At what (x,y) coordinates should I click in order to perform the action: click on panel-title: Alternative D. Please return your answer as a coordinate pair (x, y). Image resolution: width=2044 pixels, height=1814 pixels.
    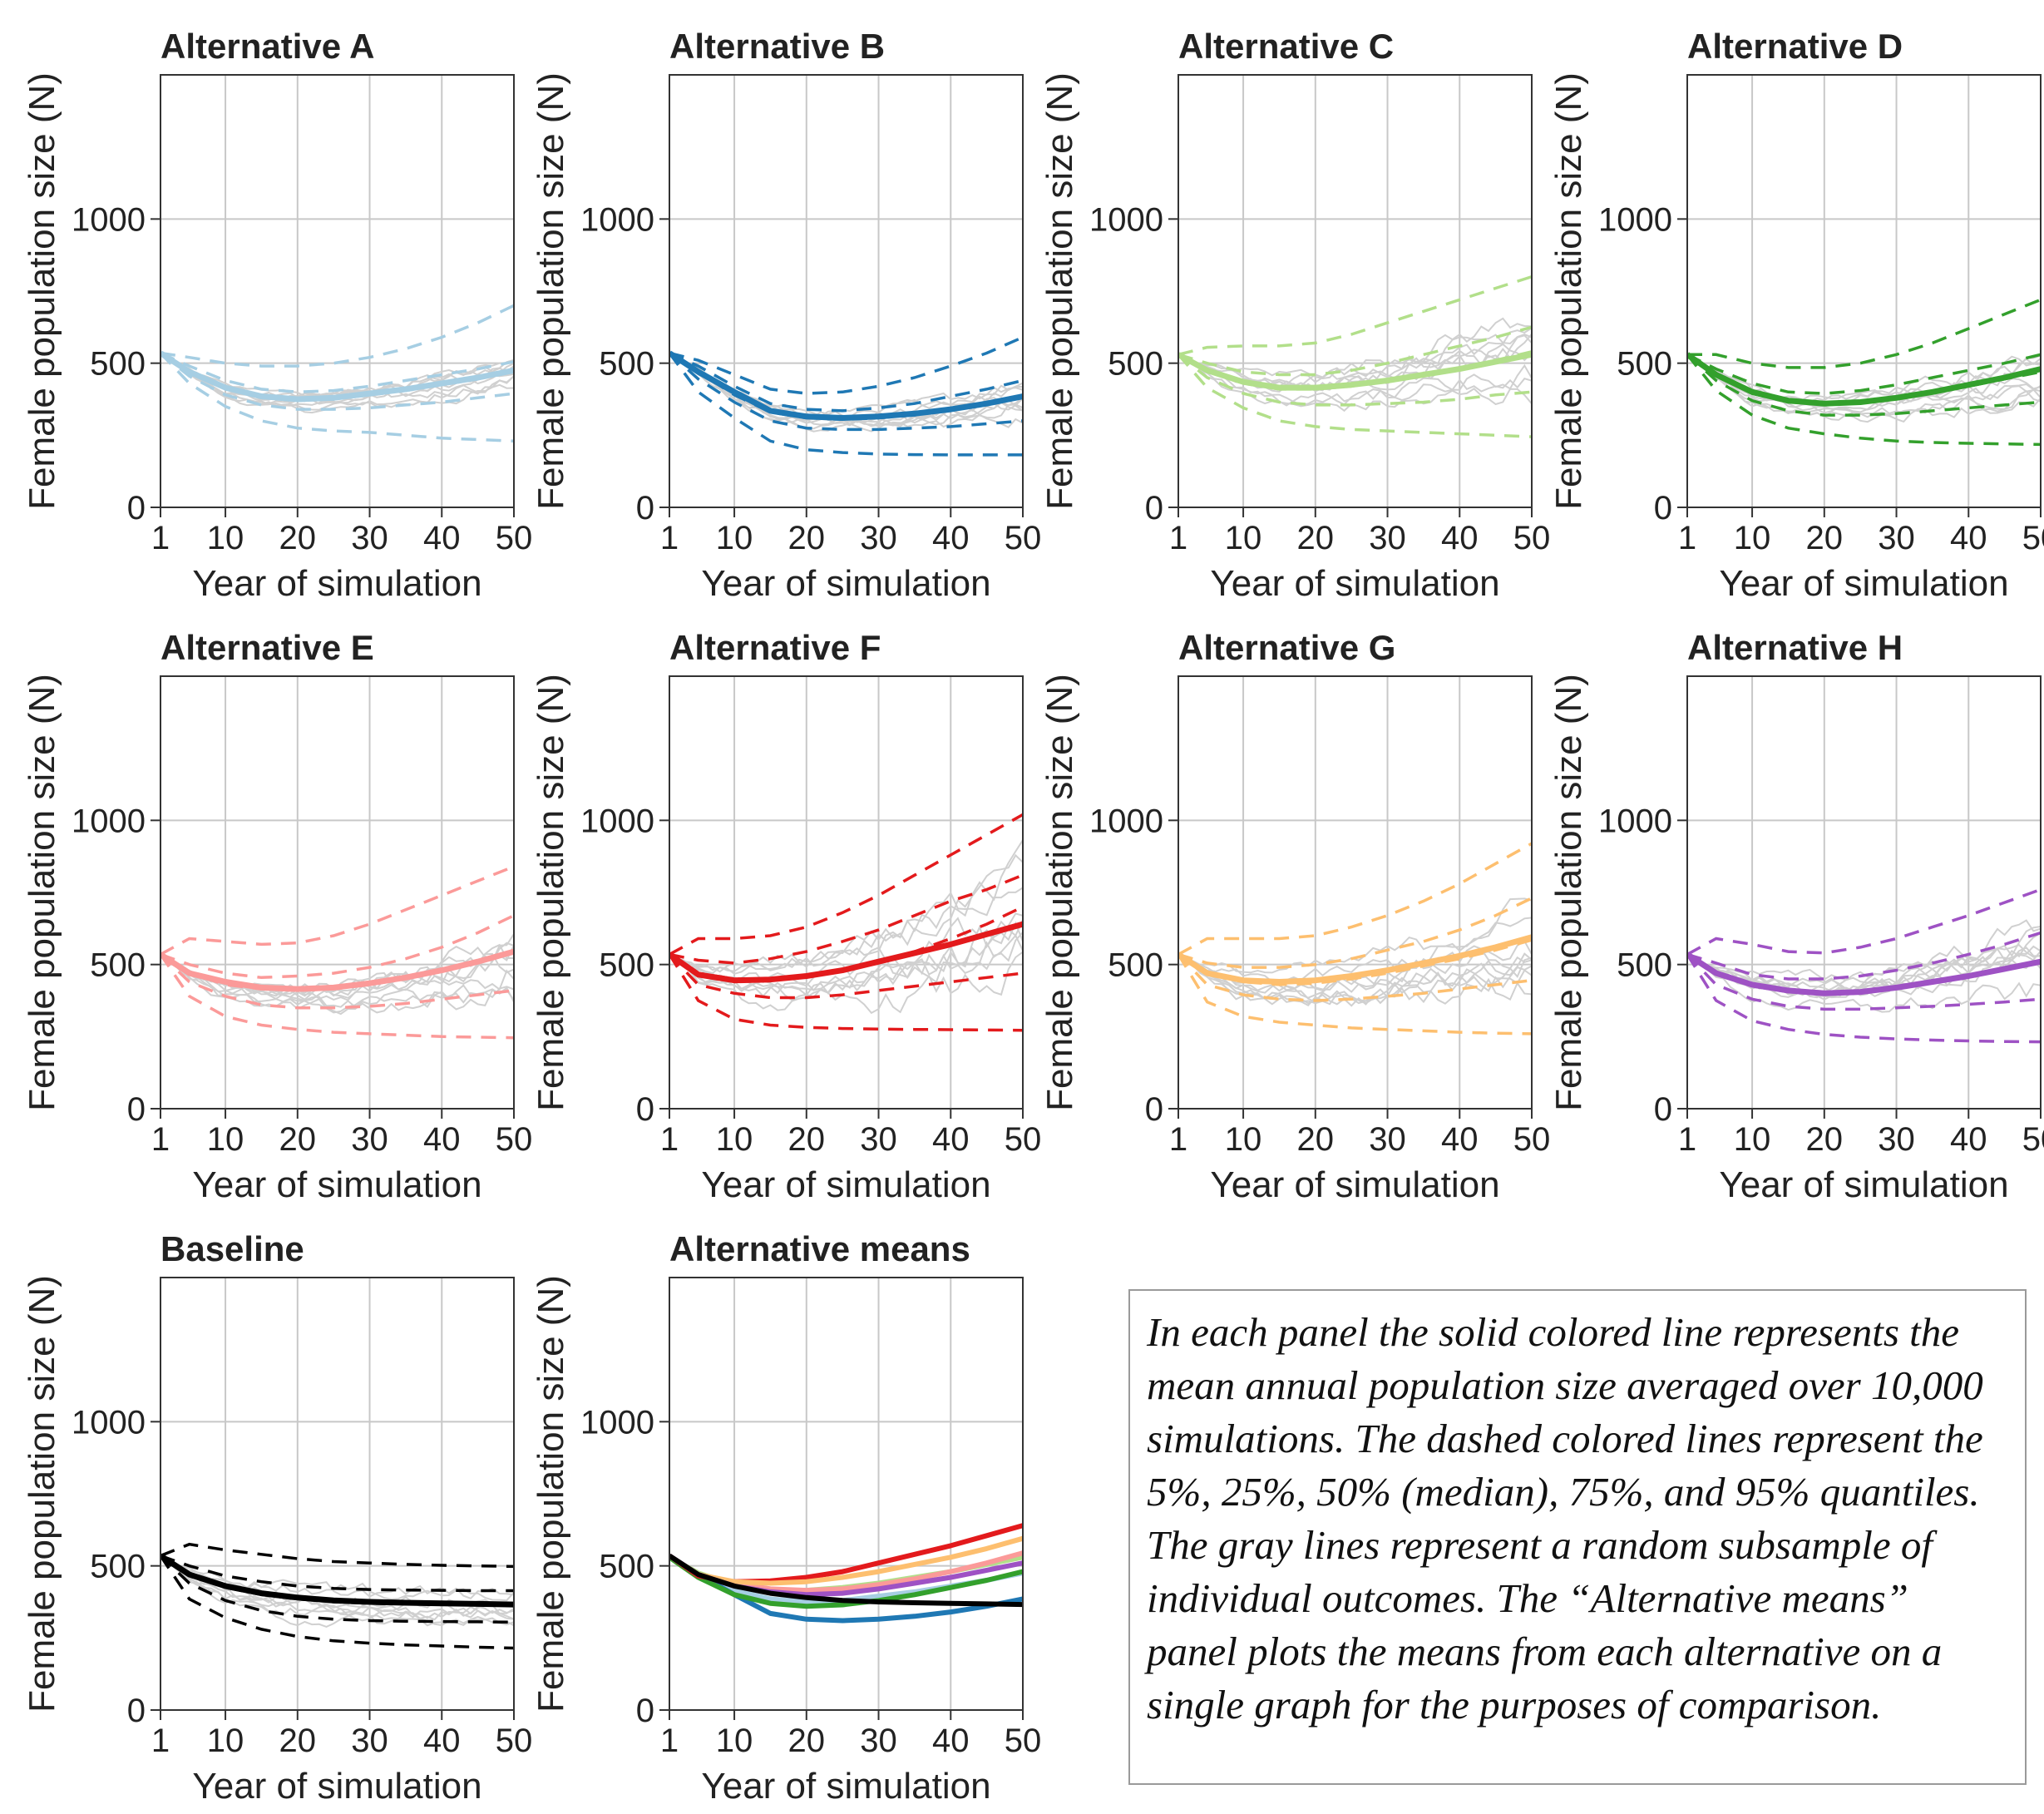
    Looking at the image, I should click on (1795, 46).